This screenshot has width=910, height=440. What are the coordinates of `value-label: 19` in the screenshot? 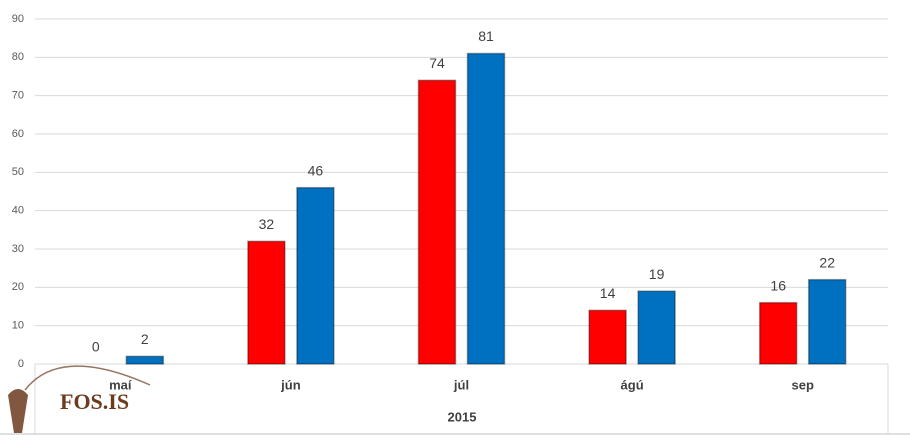 It's located at (657, 274).